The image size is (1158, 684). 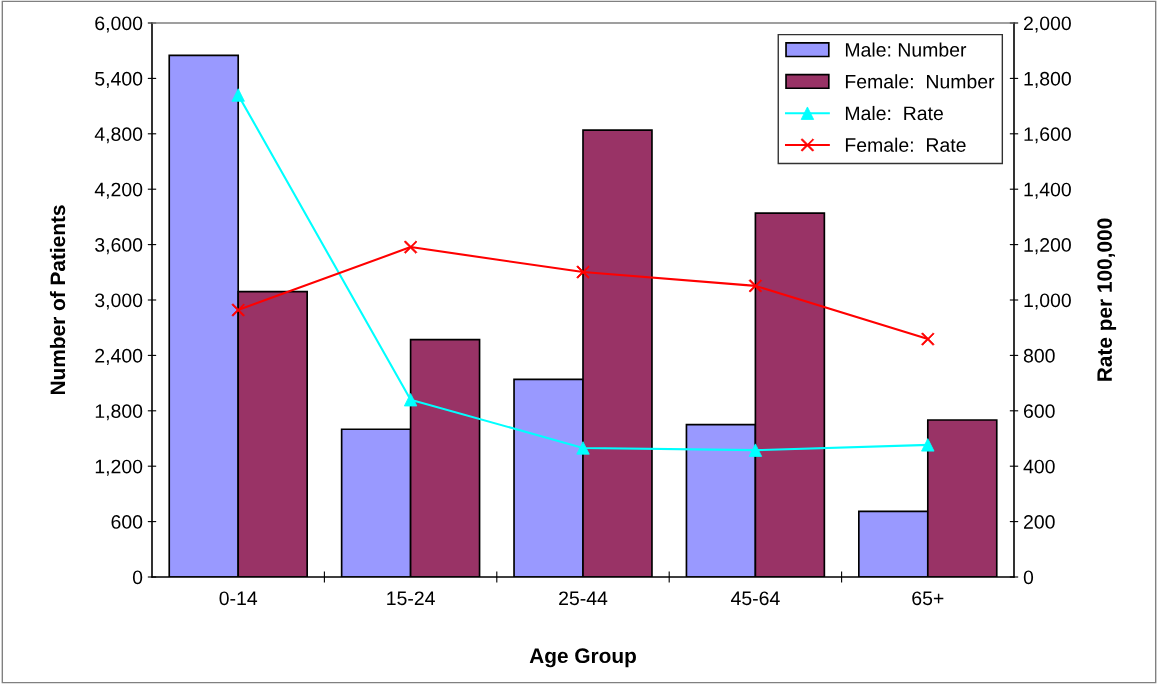 What do you see at coordinates (119, 246) in the screenshot?
I see `y-tick-label: 3,600` at bounding box center [119, 246].